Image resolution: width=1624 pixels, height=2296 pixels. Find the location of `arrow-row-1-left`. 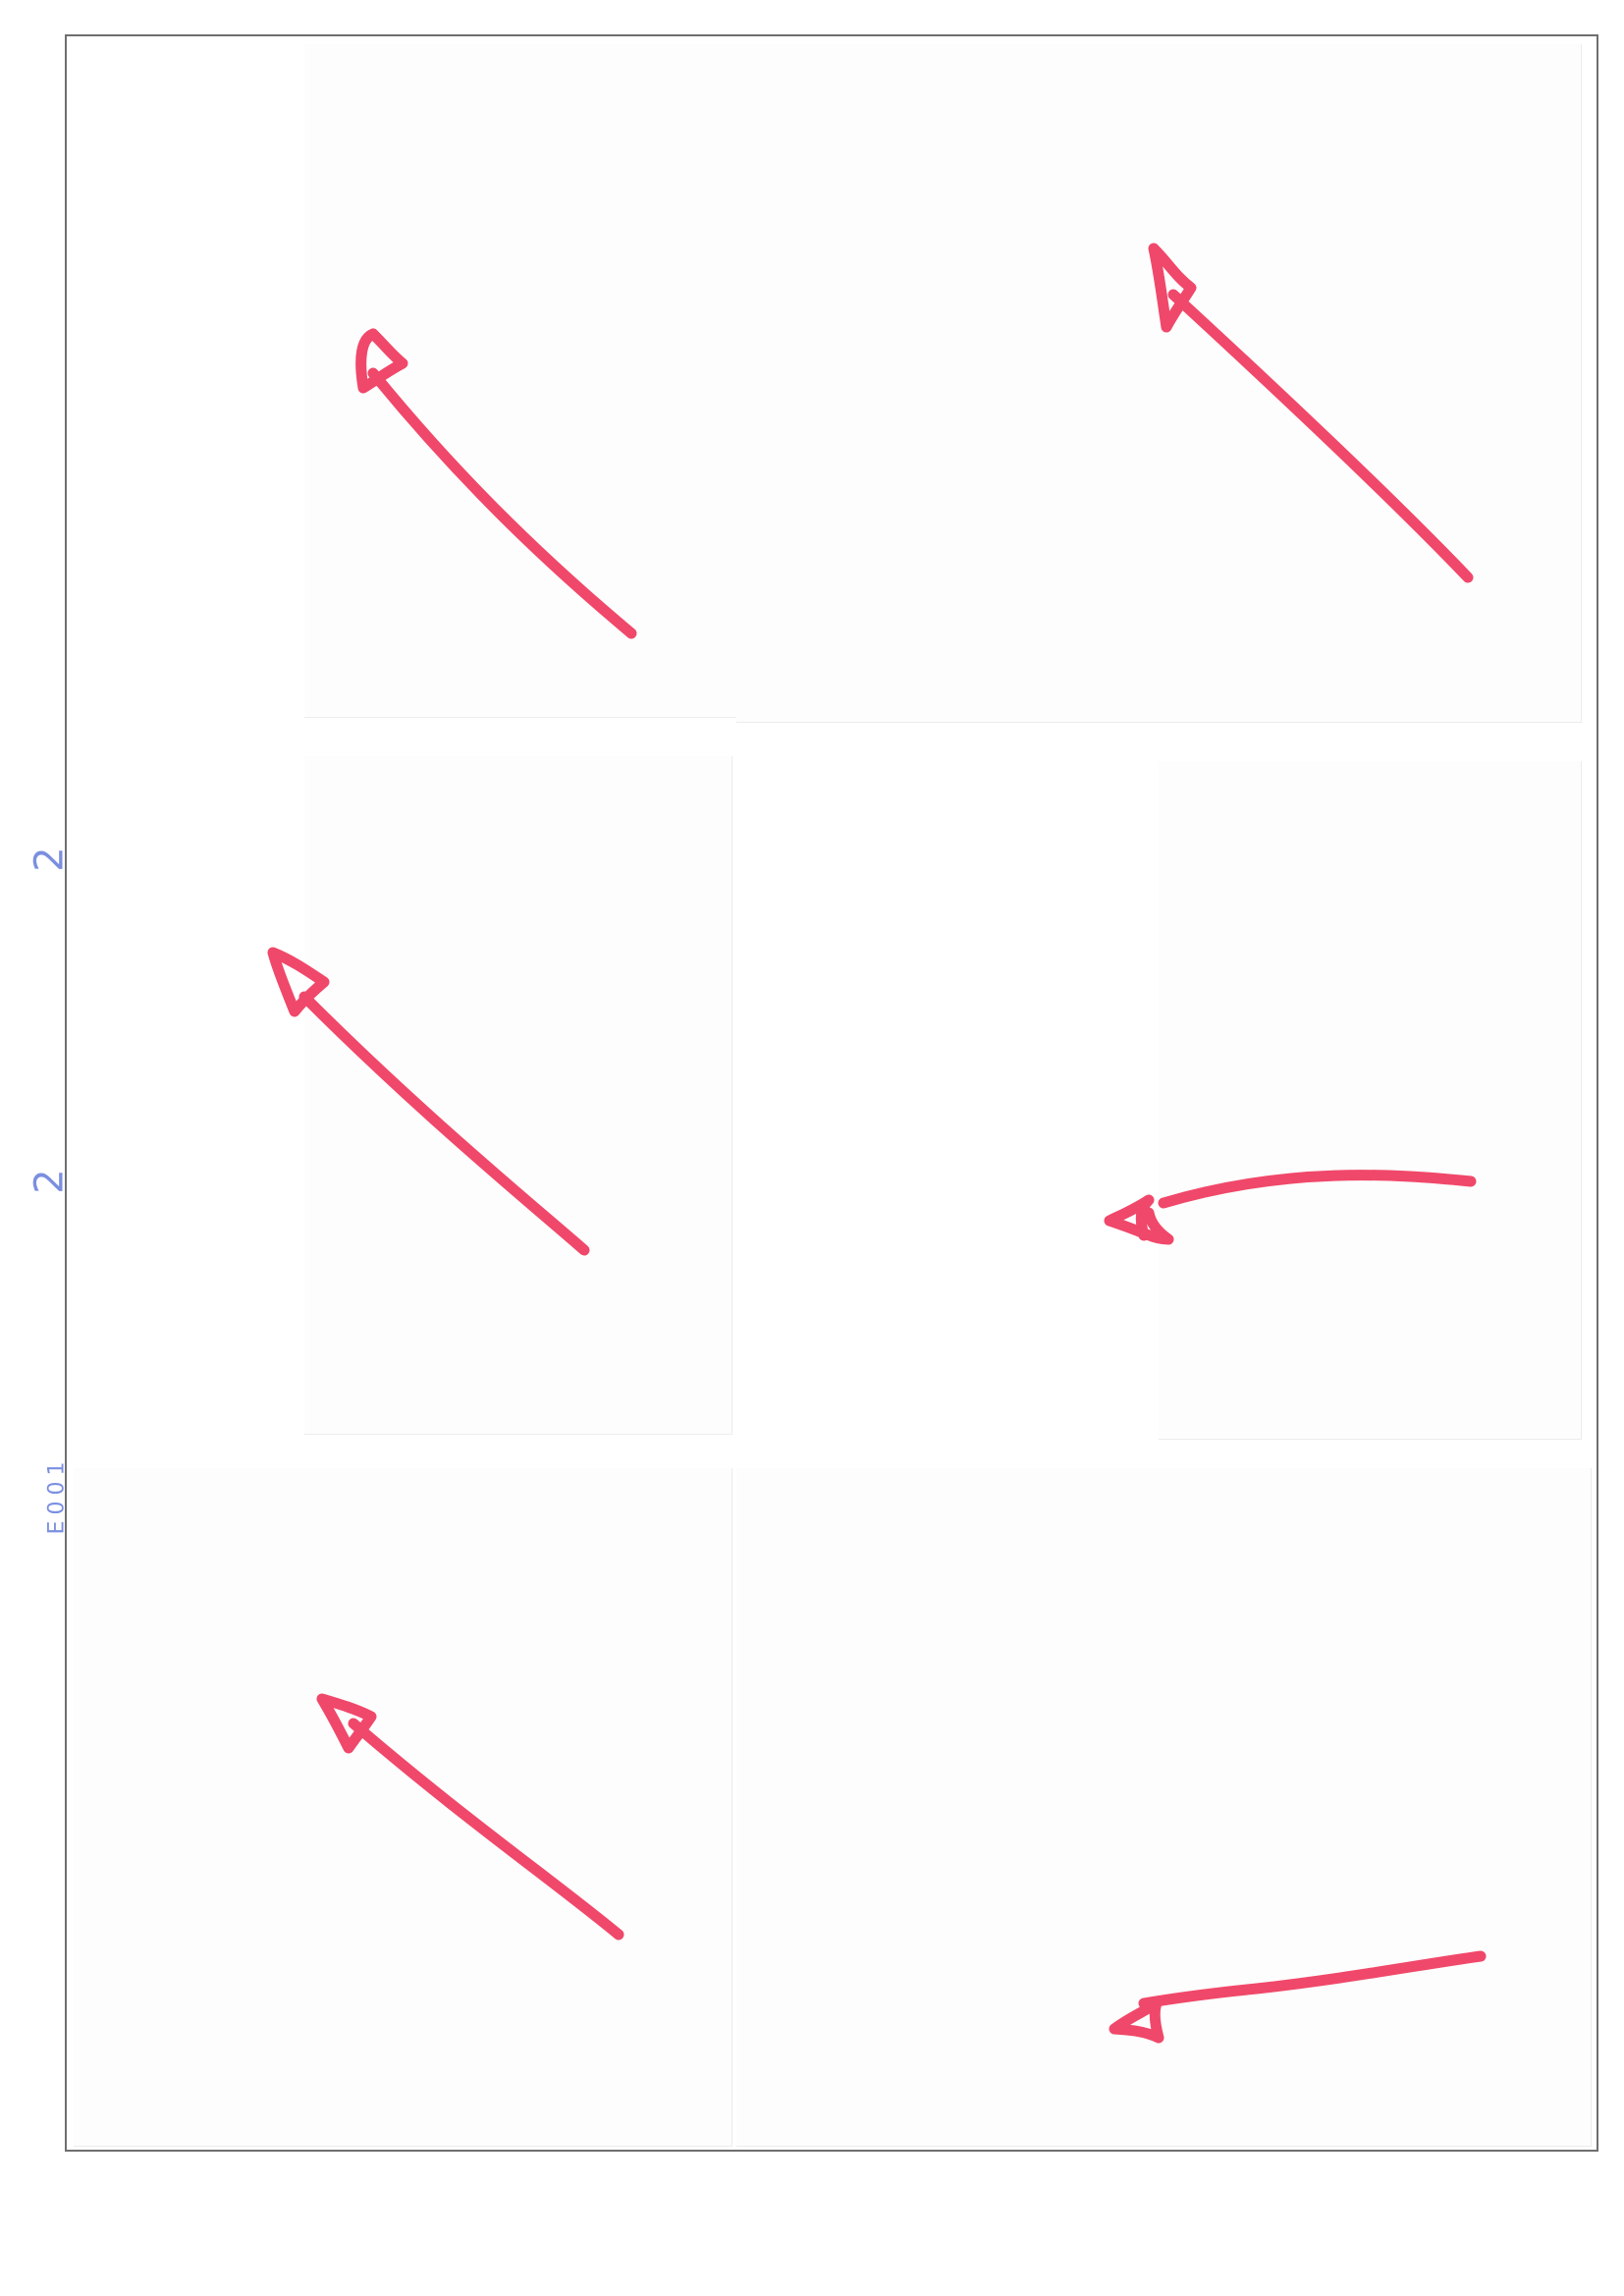

arrow-row-1-left is located at coordinates (496, 483).